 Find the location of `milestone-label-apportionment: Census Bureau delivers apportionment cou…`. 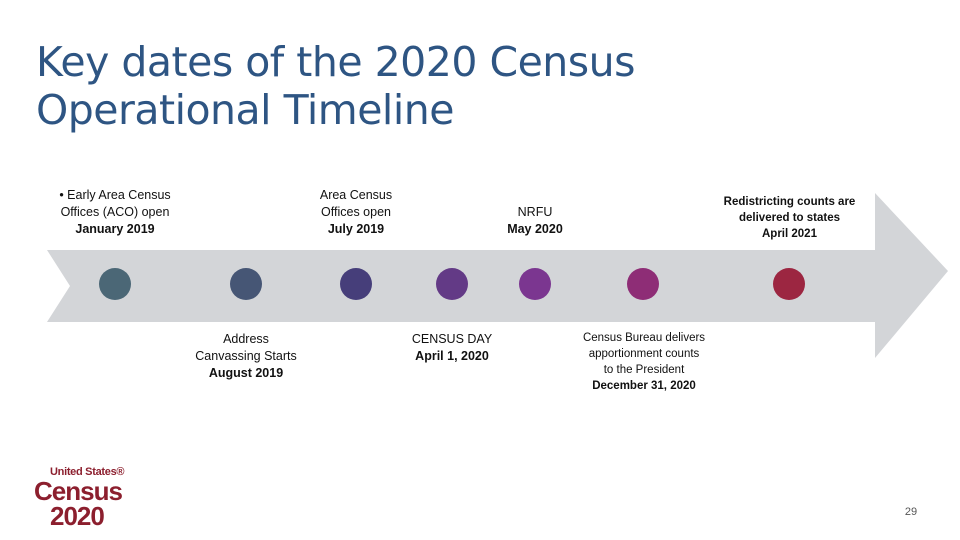

milestone-label-apportionment: Census Bureau delivers apportionment cou… is located at coordinates (644, 362).